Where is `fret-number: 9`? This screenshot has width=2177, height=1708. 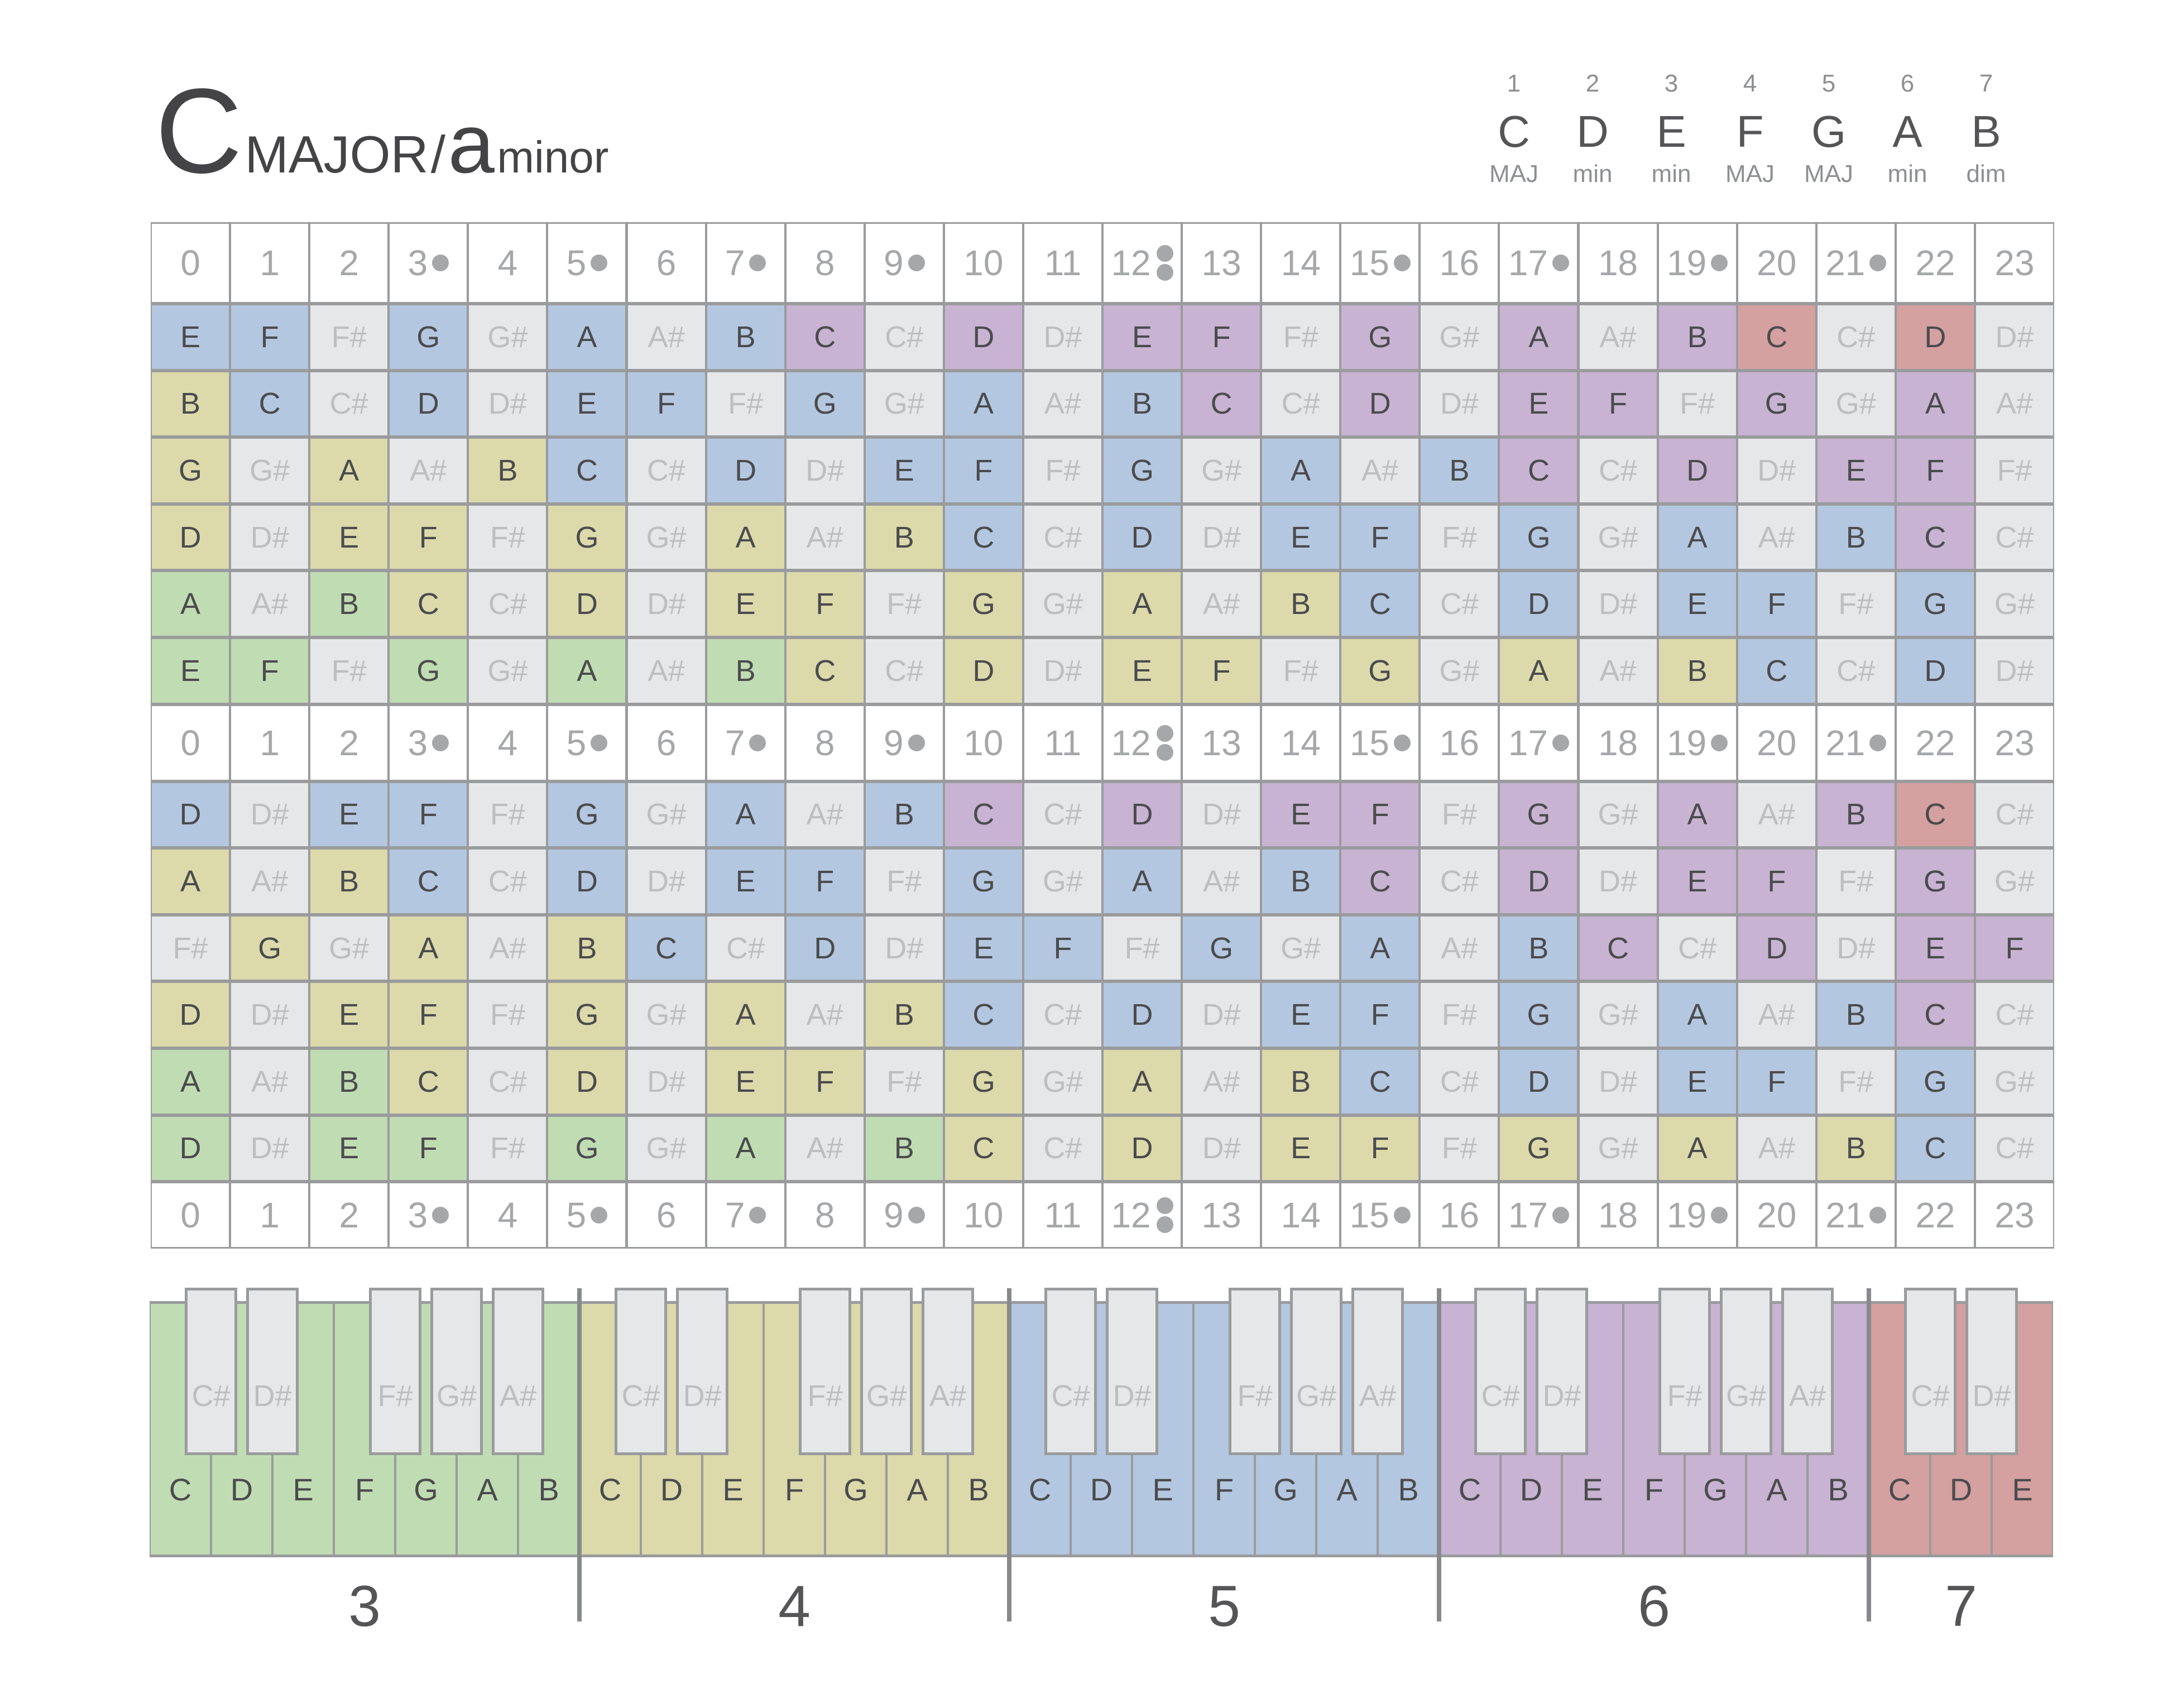 fret-number: 9 is located at coordinates (894, 1215).